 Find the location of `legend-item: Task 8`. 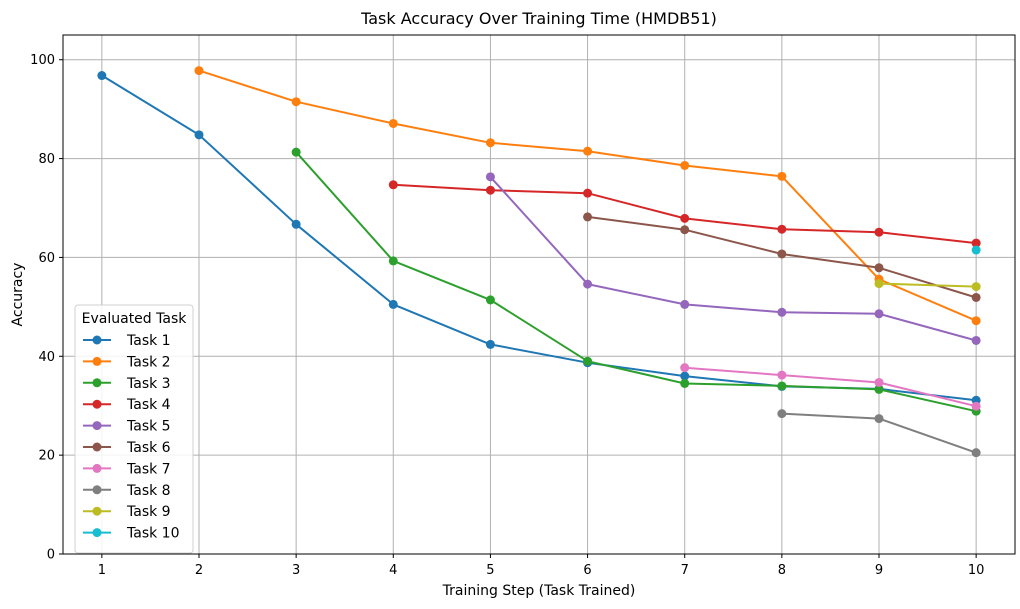

legend-item: Task 8 is located at coordinates (127, 491).